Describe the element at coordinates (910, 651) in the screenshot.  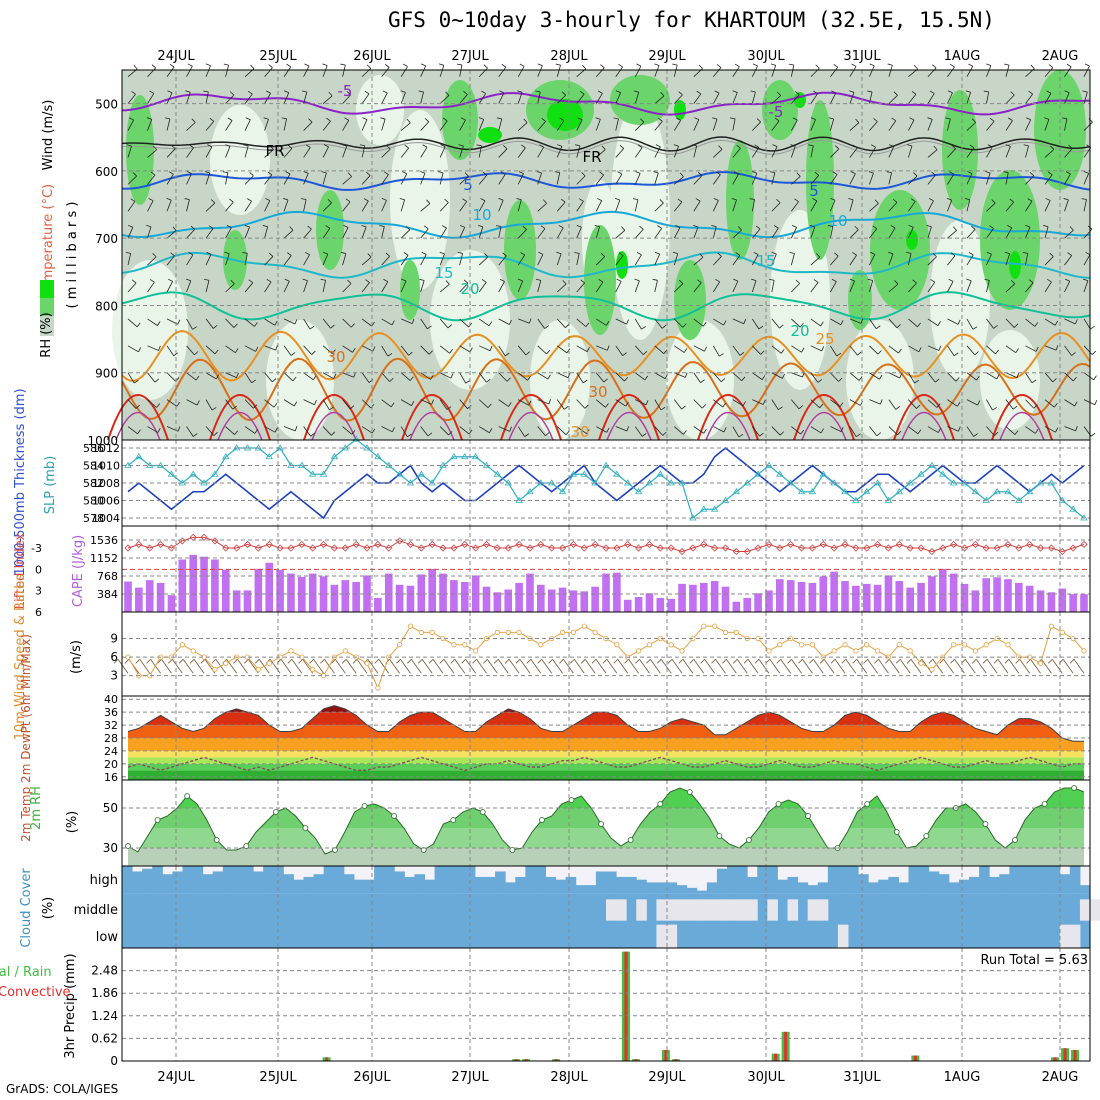
I see `wind10m-marker` at that location.